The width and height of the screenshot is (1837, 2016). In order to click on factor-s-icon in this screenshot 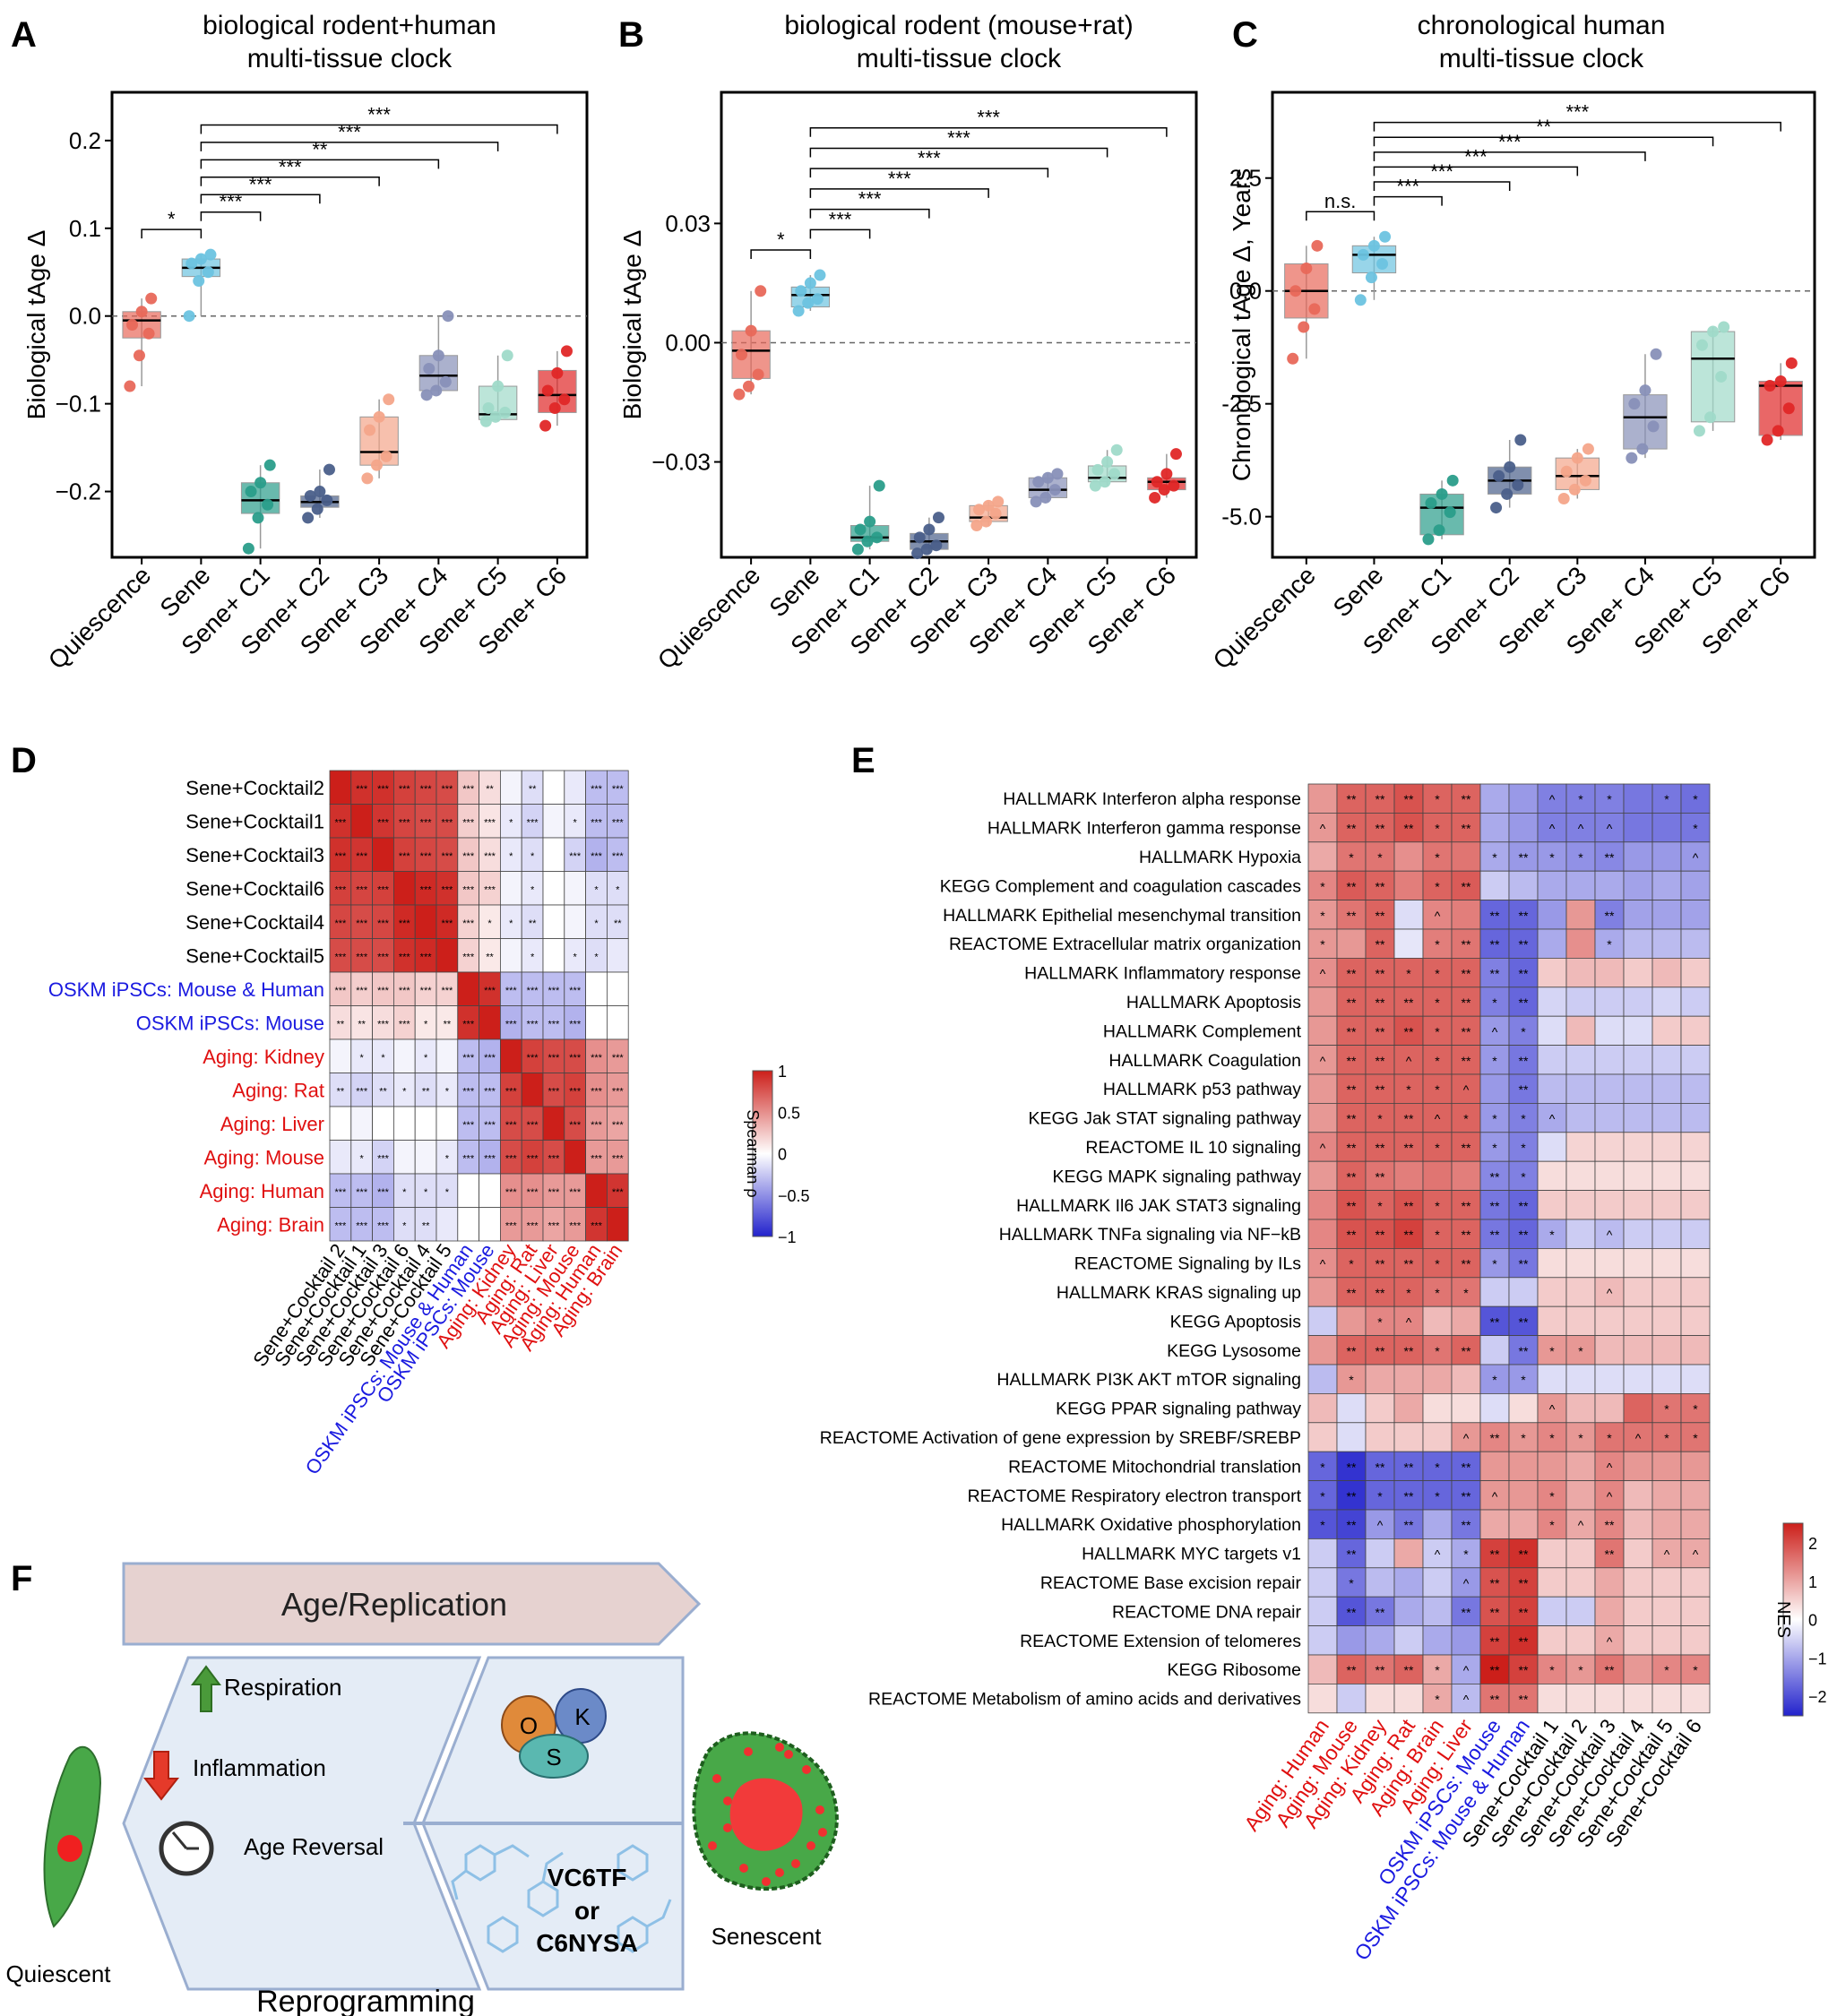, I will do `click(554, 1757)`.